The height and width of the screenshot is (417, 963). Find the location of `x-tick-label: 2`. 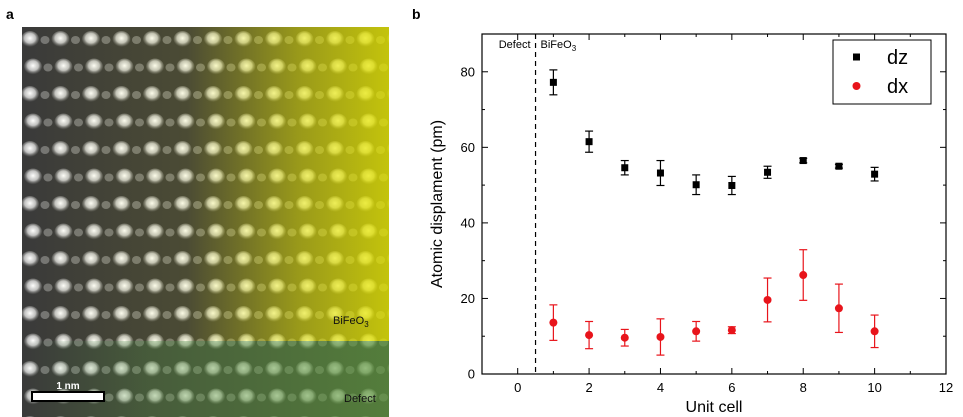

x-tick-label: 2 is located at coordinates (588, 387).